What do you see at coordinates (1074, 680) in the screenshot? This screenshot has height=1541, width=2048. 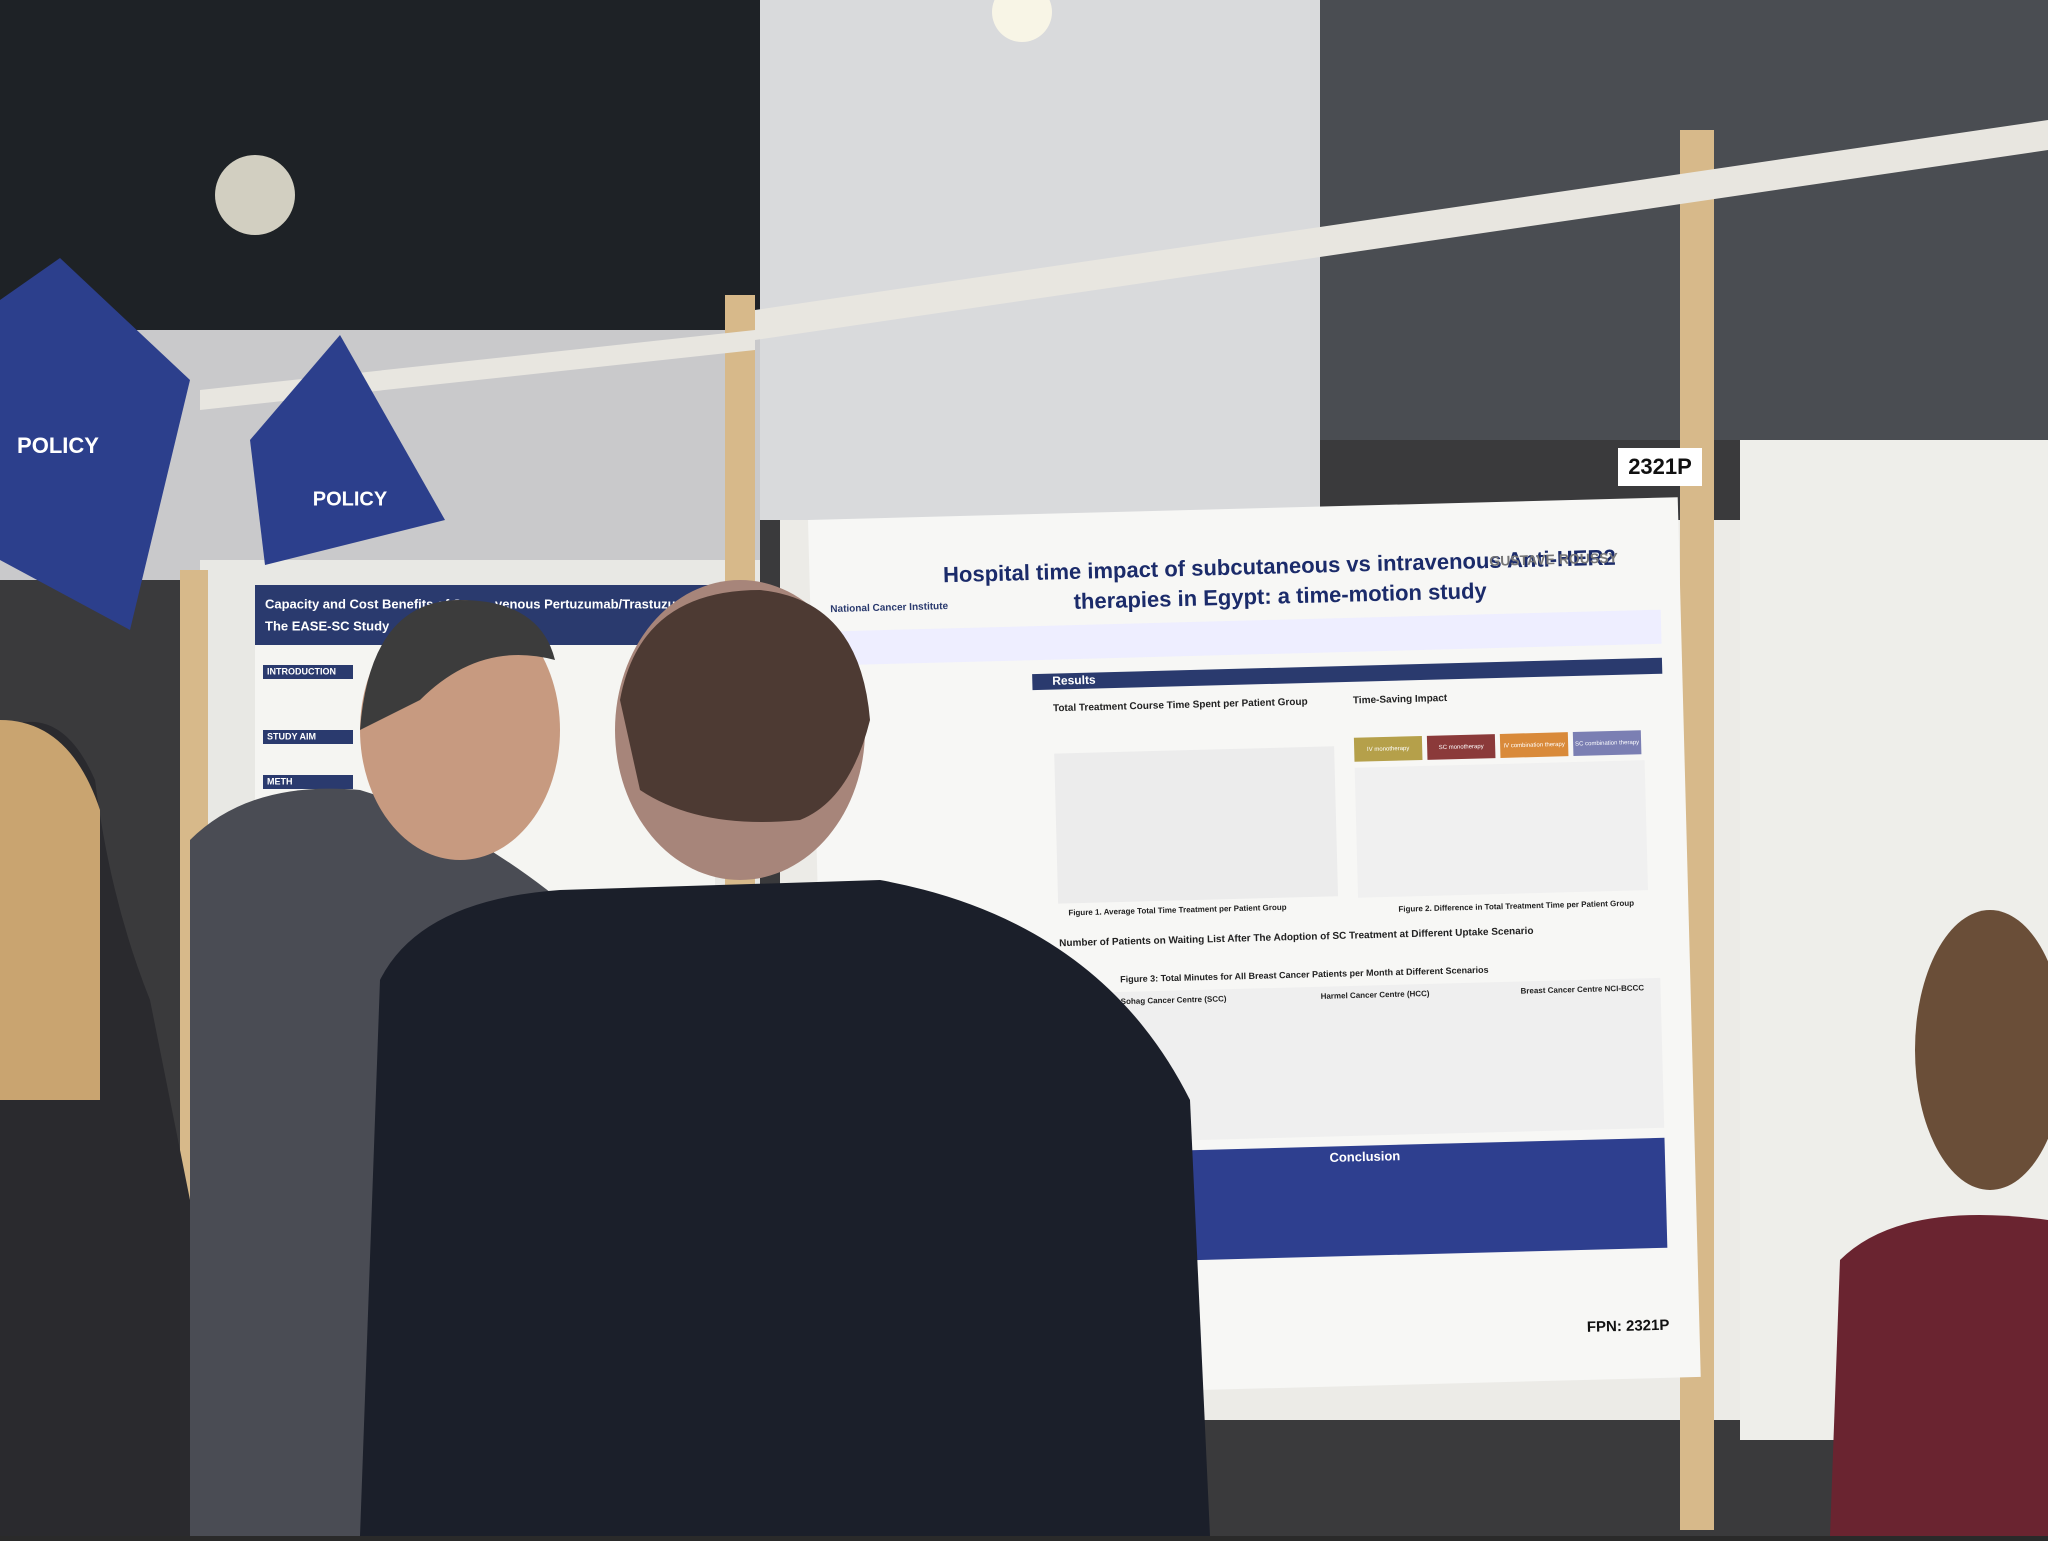 I see `section-title: Results` at bounding box center [1074, 680].